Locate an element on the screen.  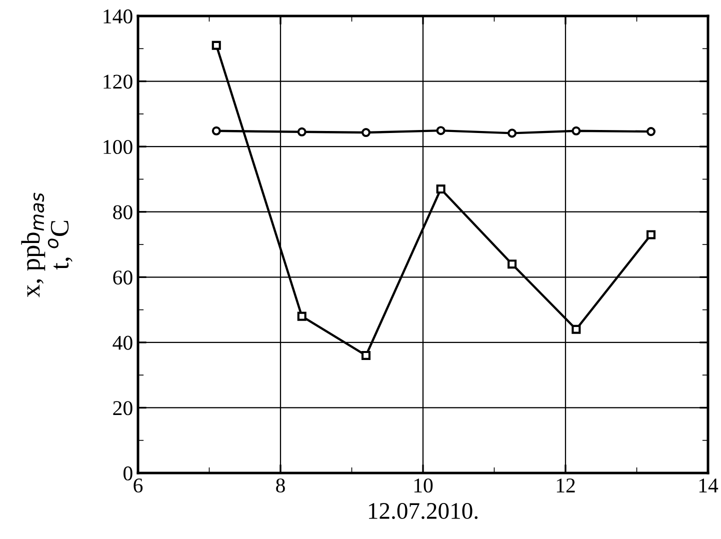
x-tick-label: 14 is located at coordinates (708, 485).